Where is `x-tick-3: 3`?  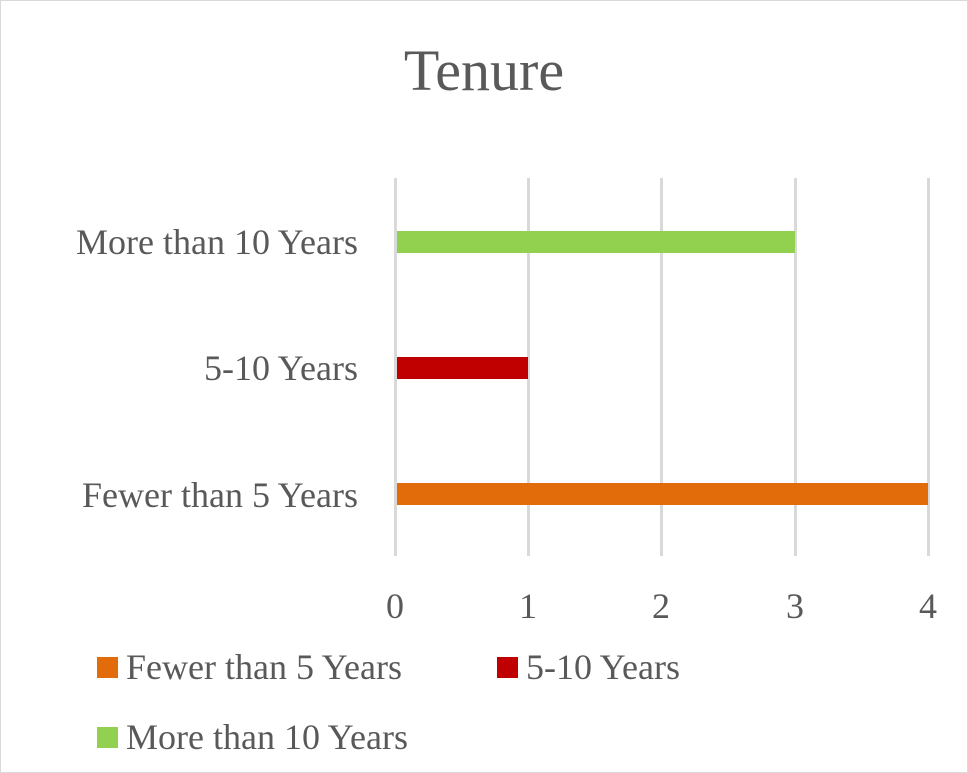
x-tick-3: 3 is located at coordinates (795, 606).